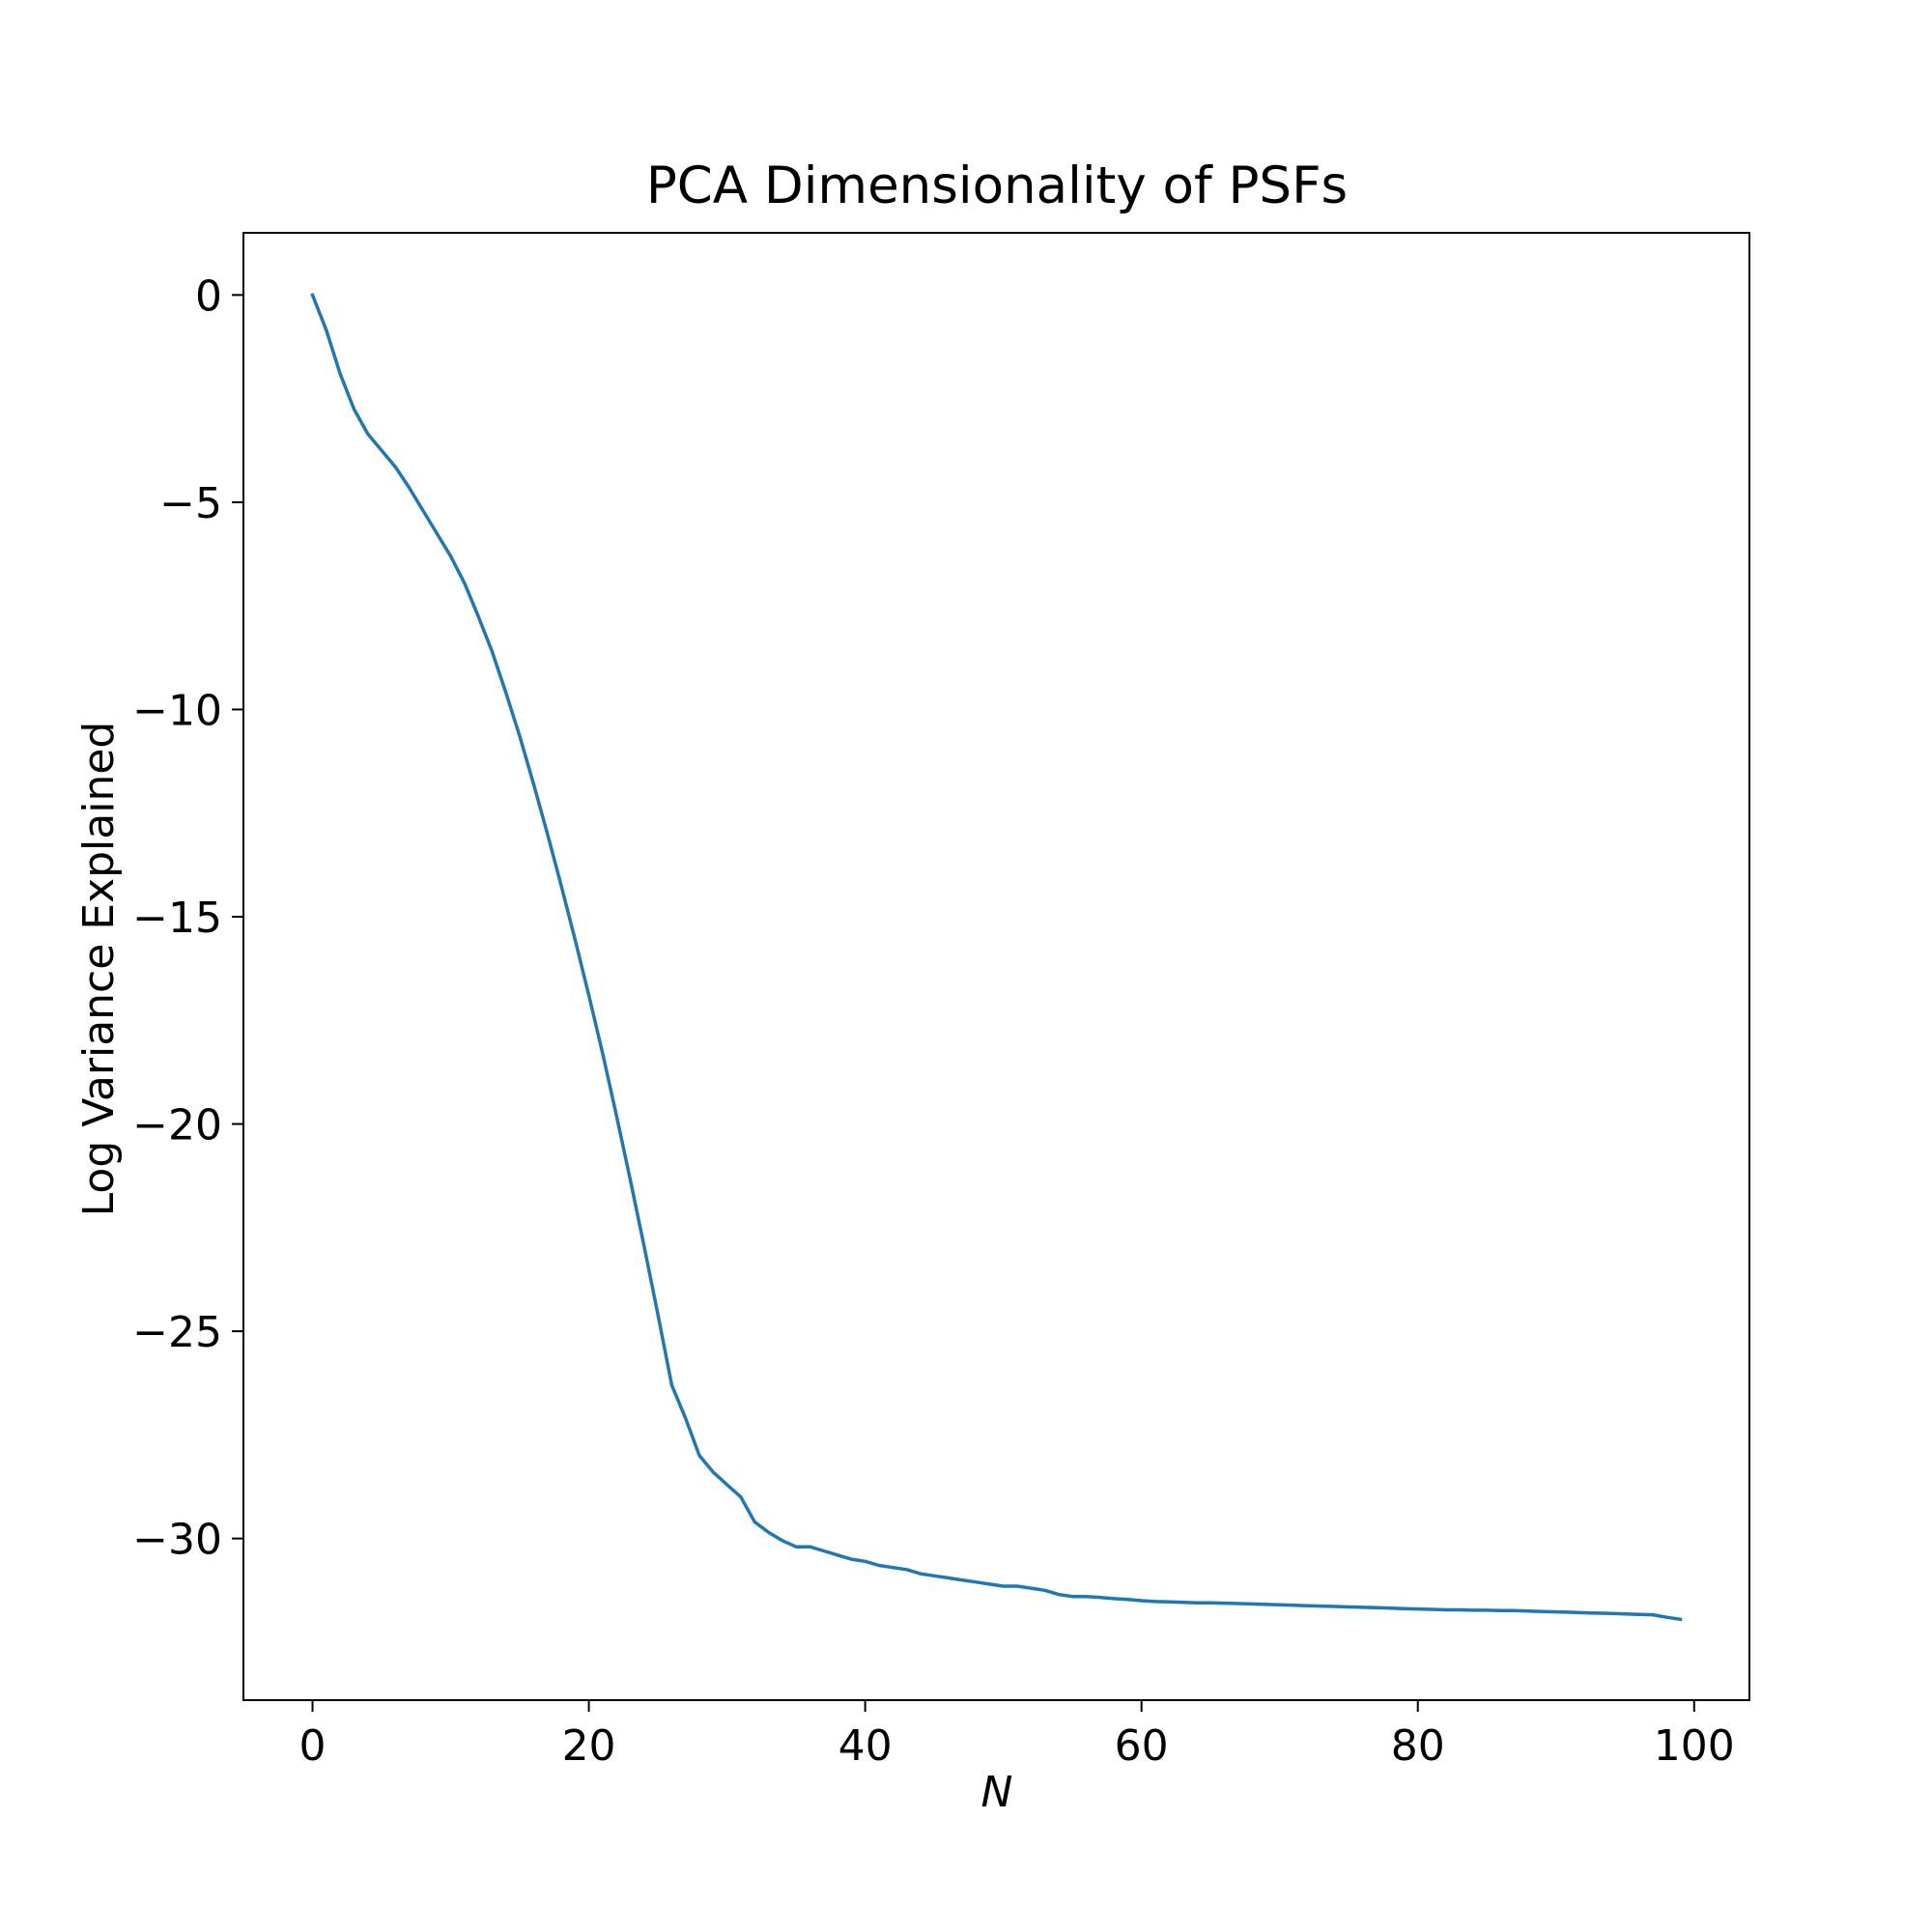 The height and width of the screenshot is (1932, 1932). What do you see at coordinates (1694, 1746) in the screenshot?
I see `x-tick-label: 100` at bounding box center [1694, 1746].